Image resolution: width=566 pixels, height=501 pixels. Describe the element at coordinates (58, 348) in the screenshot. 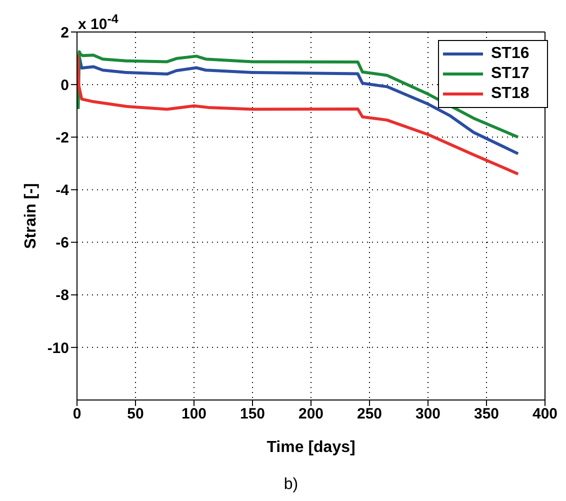

I see `y-tick-label: -10` at that location.